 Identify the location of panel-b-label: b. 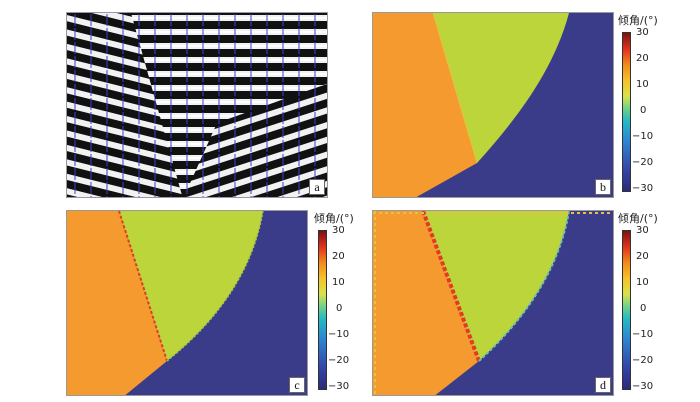
(603, 187).